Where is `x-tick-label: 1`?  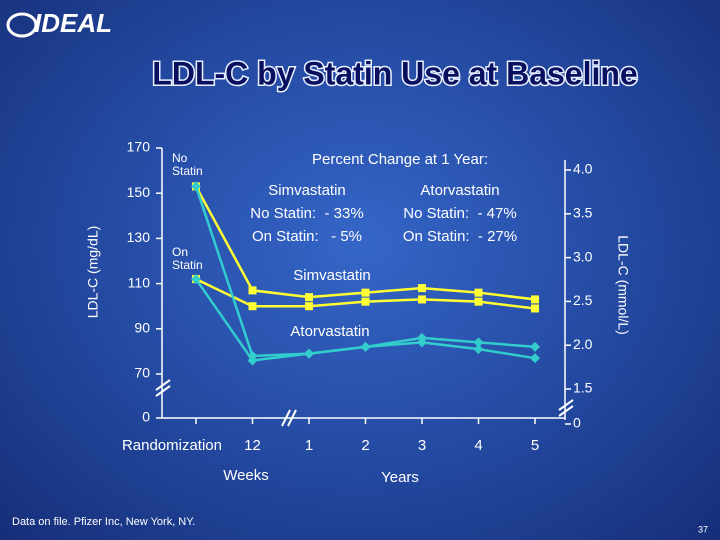 x-tick-label: 1 is located at coordinates (309, 445).